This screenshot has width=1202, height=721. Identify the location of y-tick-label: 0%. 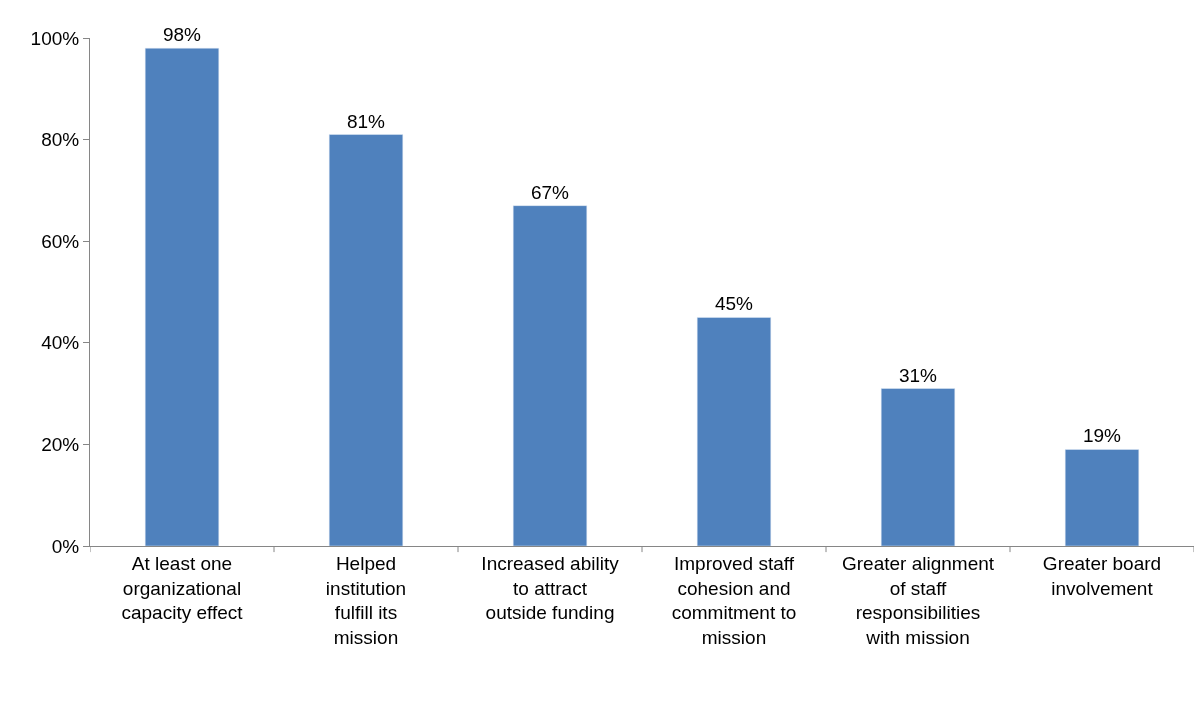
(65, 546).